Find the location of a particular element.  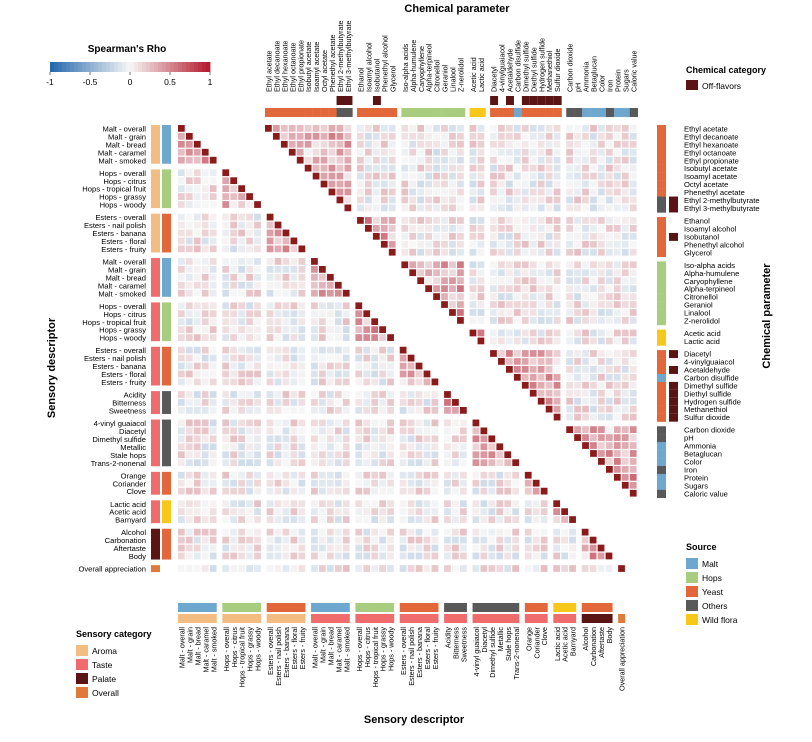

sensory-row-label: Bitterness is located at coordinates (129, 403).